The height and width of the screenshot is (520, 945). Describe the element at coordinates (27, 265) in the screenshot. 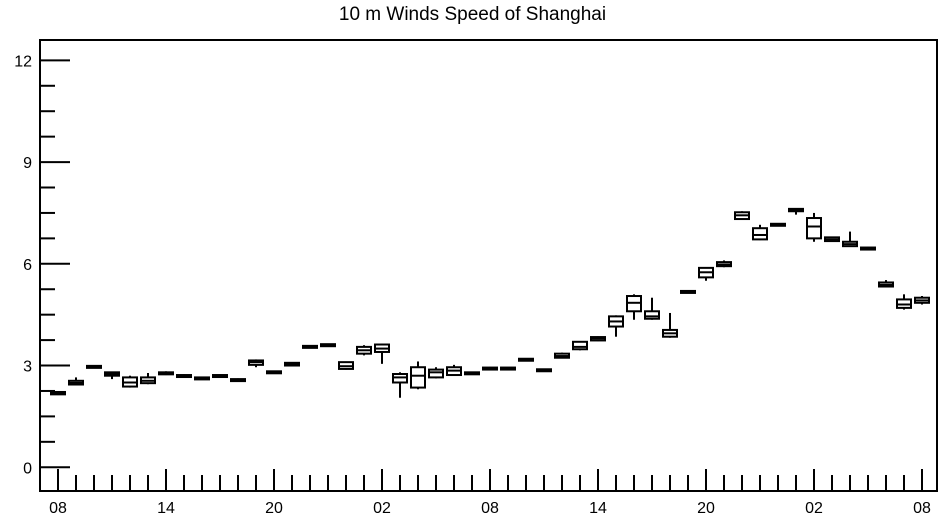

I see `y-tick-label: 6` at that location.